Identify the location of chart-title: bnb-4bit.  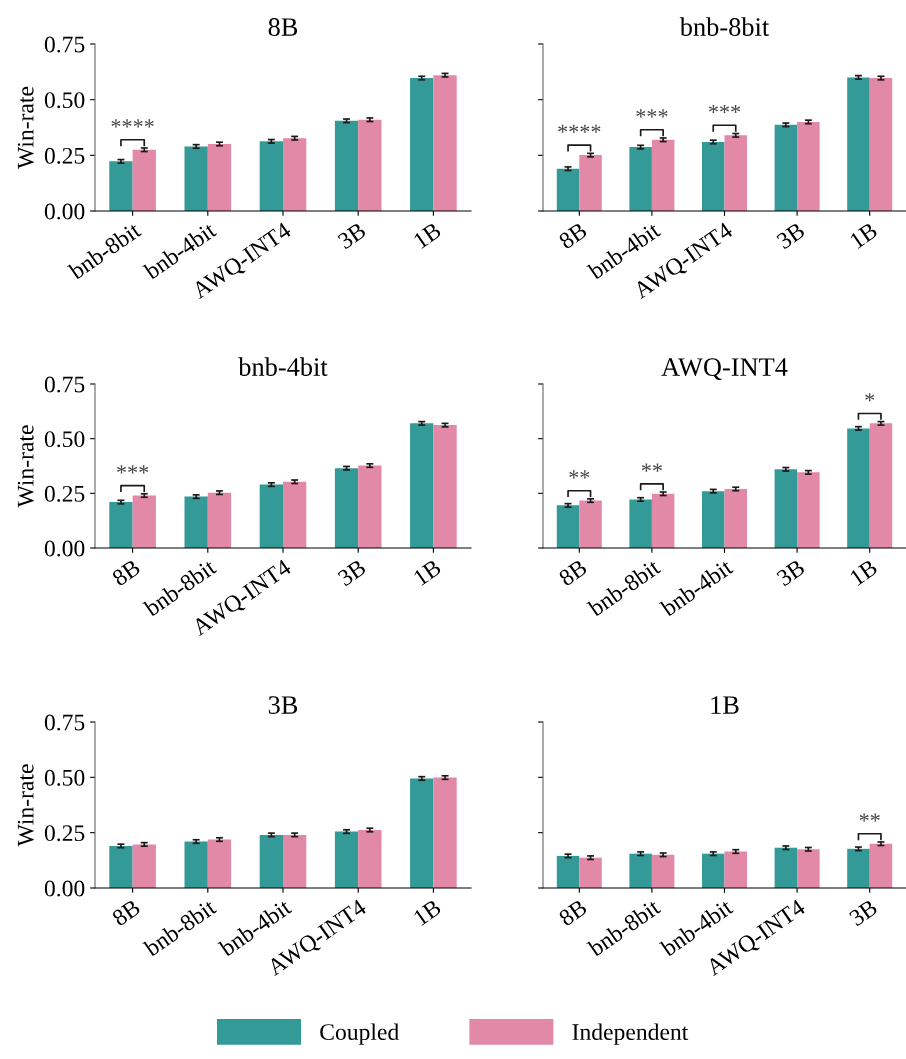
(283, 366).